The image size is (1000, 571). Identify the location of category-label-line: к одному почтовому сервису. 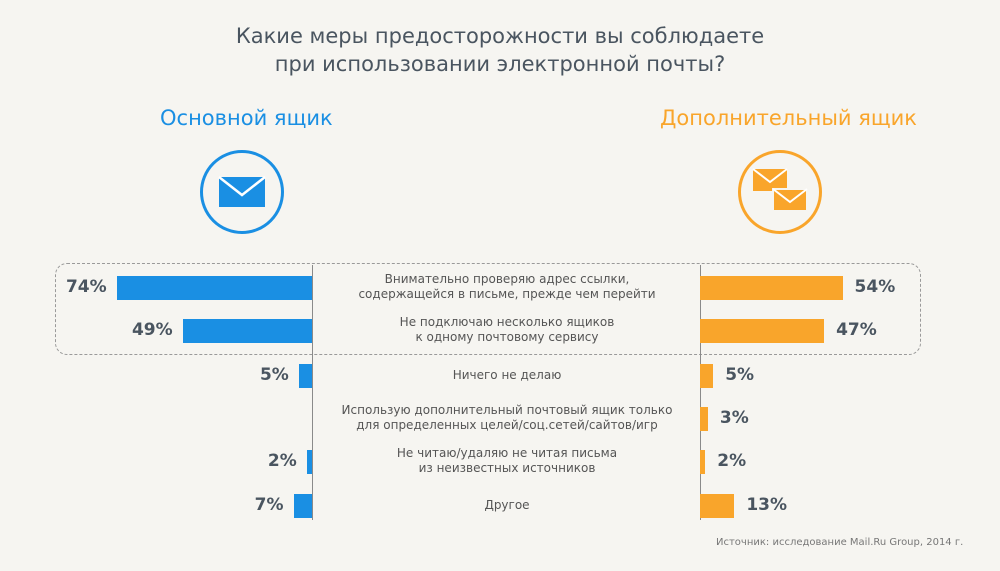
(507, 337).